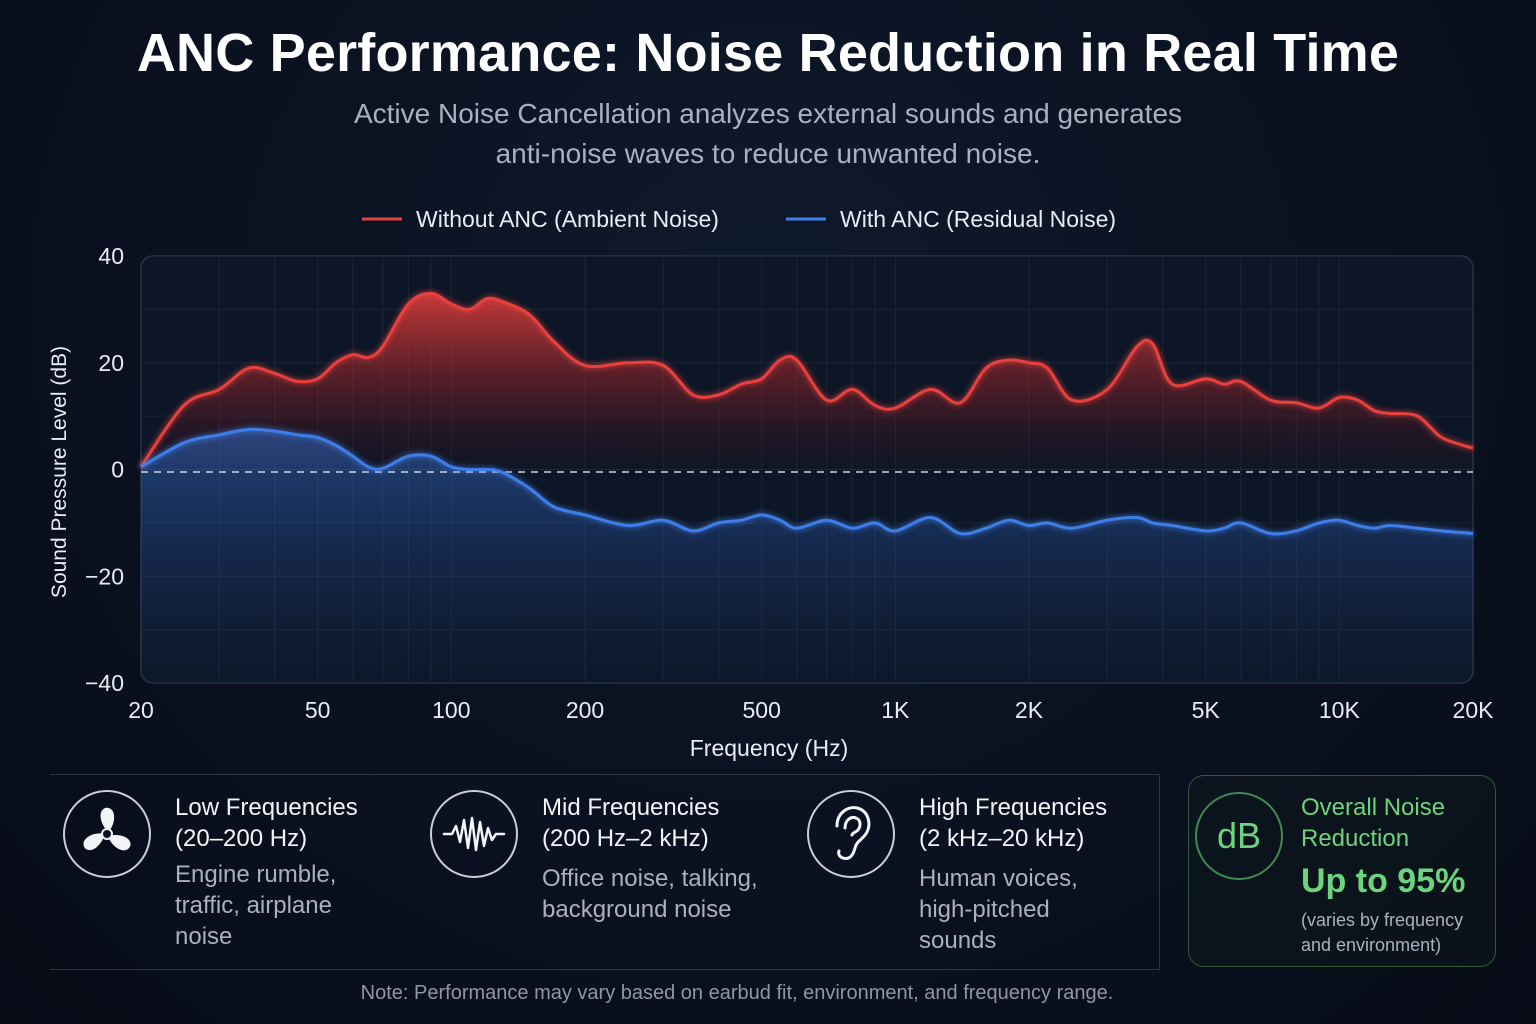 The image size is (1536, 1024). What do you see at coordinates (104, 576) in the screenshot?
I see `y-tick-label: −20` at bounding box center [104, 576].